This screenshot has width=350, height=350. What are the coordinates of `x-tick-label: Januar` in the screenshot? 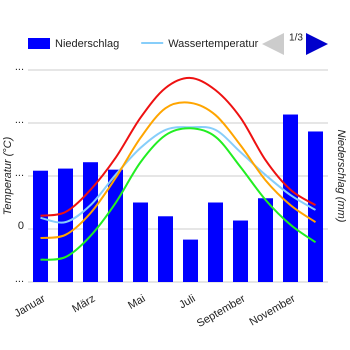 It's located at (29, 306).